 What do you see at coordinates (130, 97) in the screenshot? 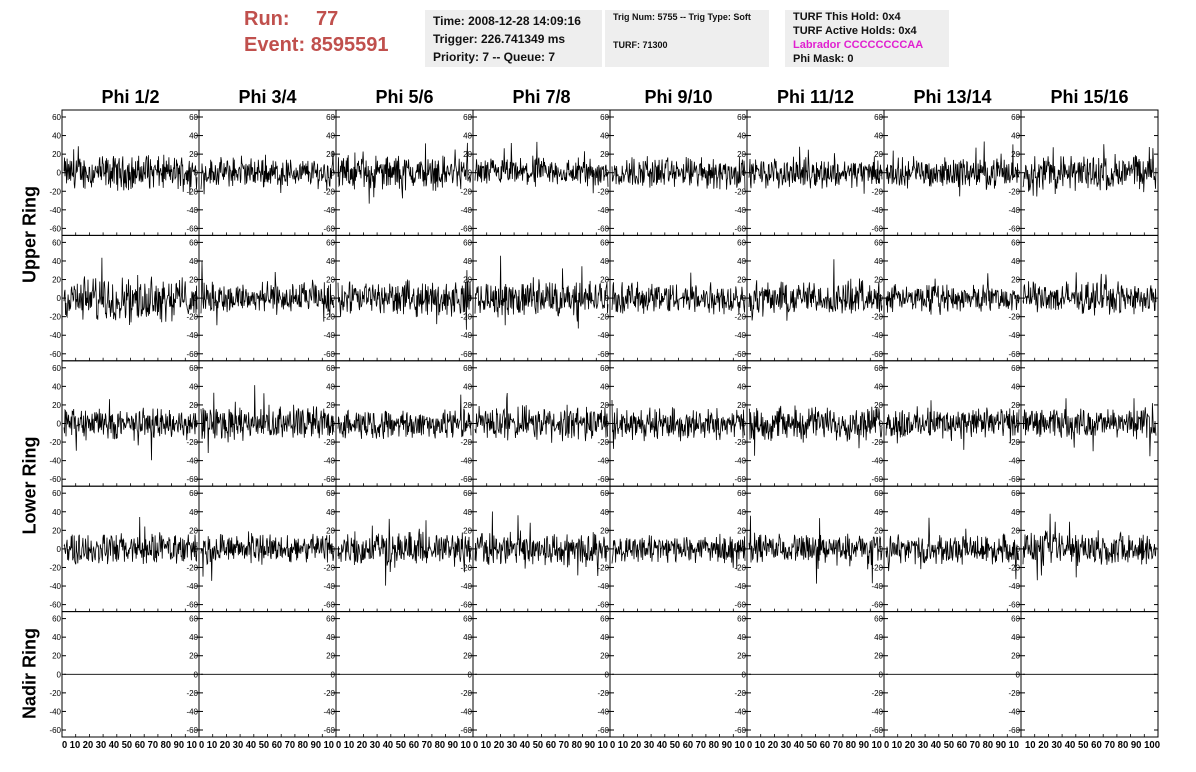
I see `phi-header: Phi 1/2` at bounding box center [130, 97].